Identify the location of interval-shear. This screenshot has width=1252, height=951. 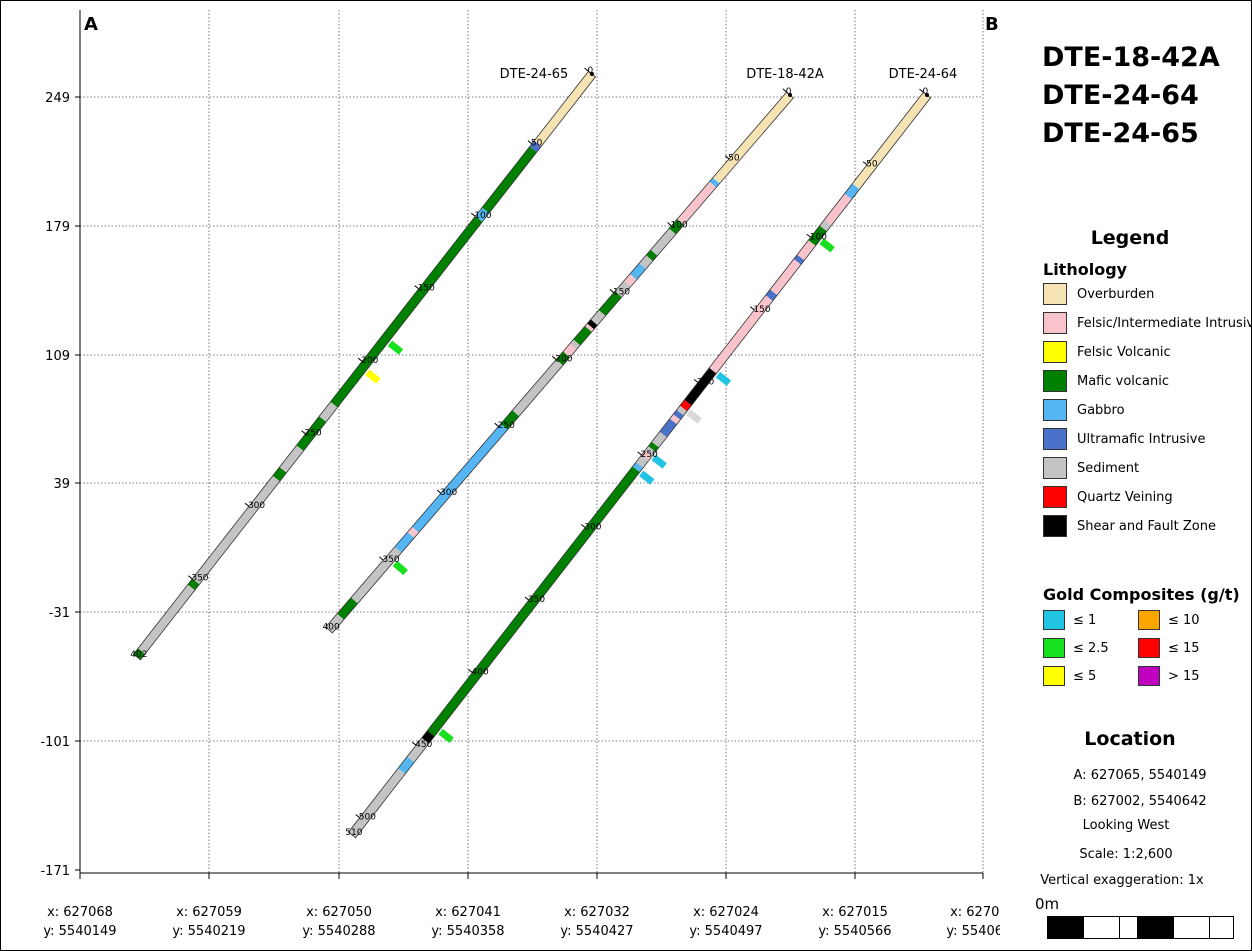
(700, 386).